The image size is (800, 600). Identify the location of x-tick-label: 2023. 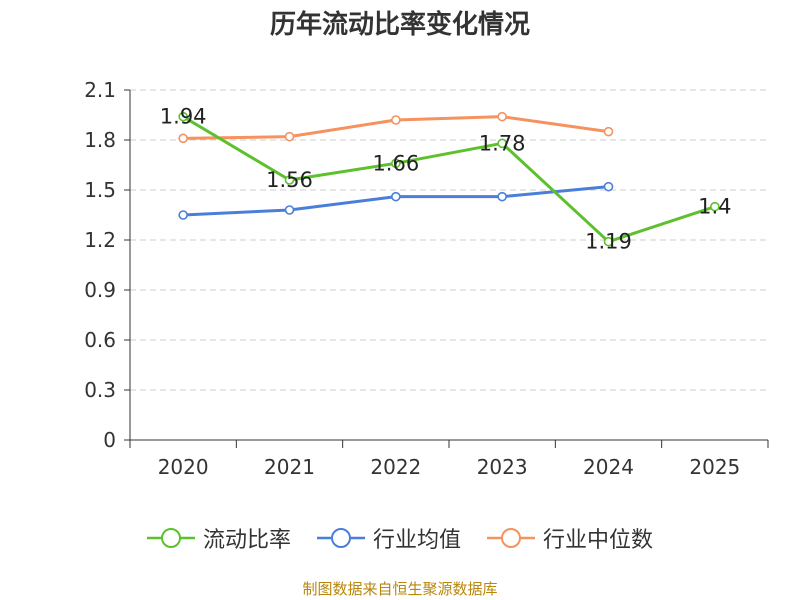
(502, 467).